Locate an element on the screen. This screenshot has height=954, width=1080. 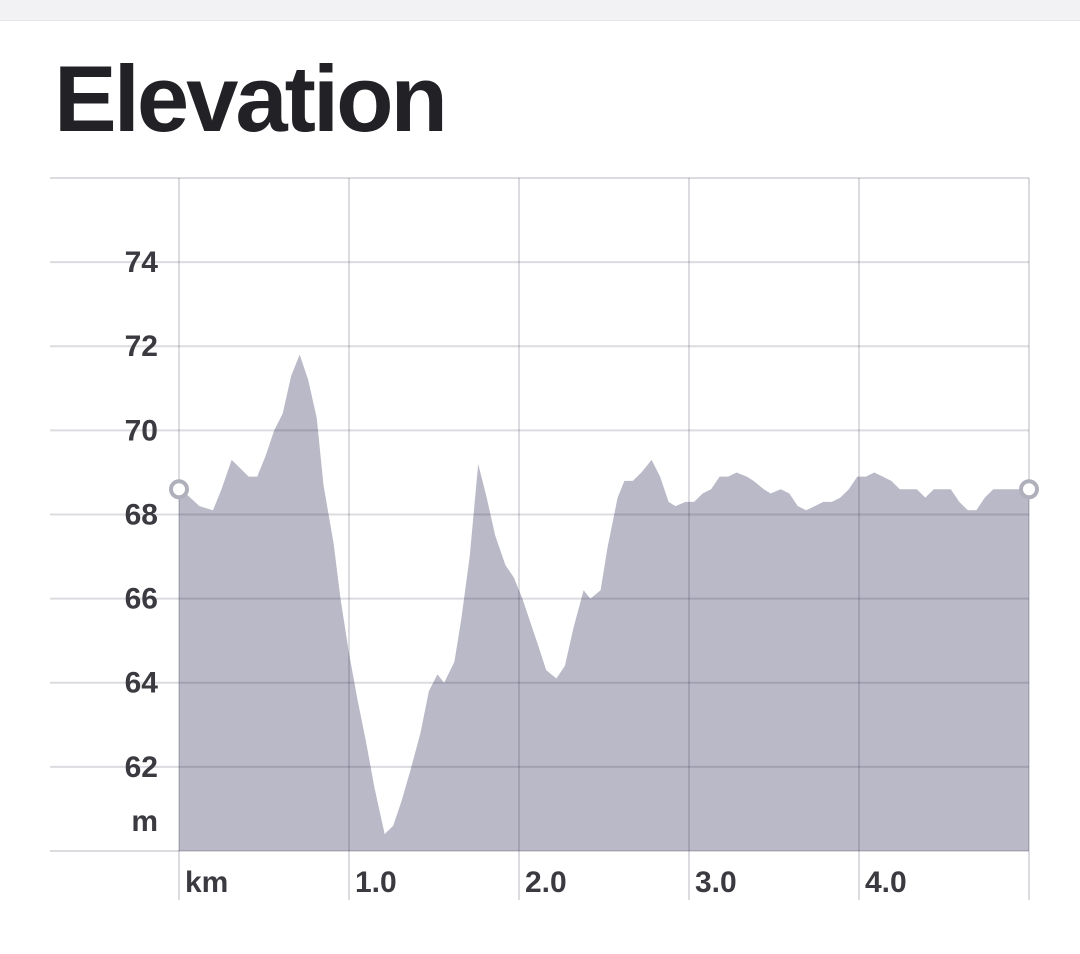
y-tick-label: 72 is located at coordinates (141, 346).